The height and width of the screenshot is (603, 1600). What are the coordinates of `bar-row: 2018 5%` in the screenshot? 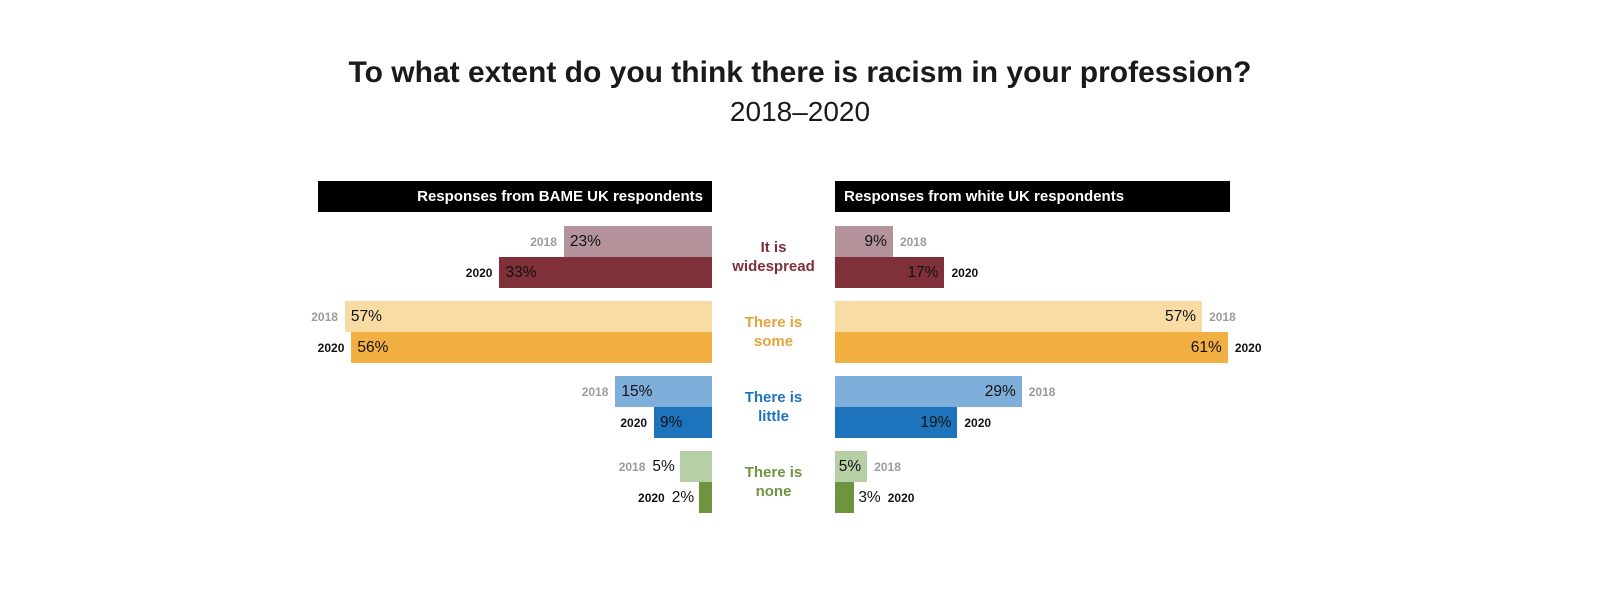 It's located at (515, 466).